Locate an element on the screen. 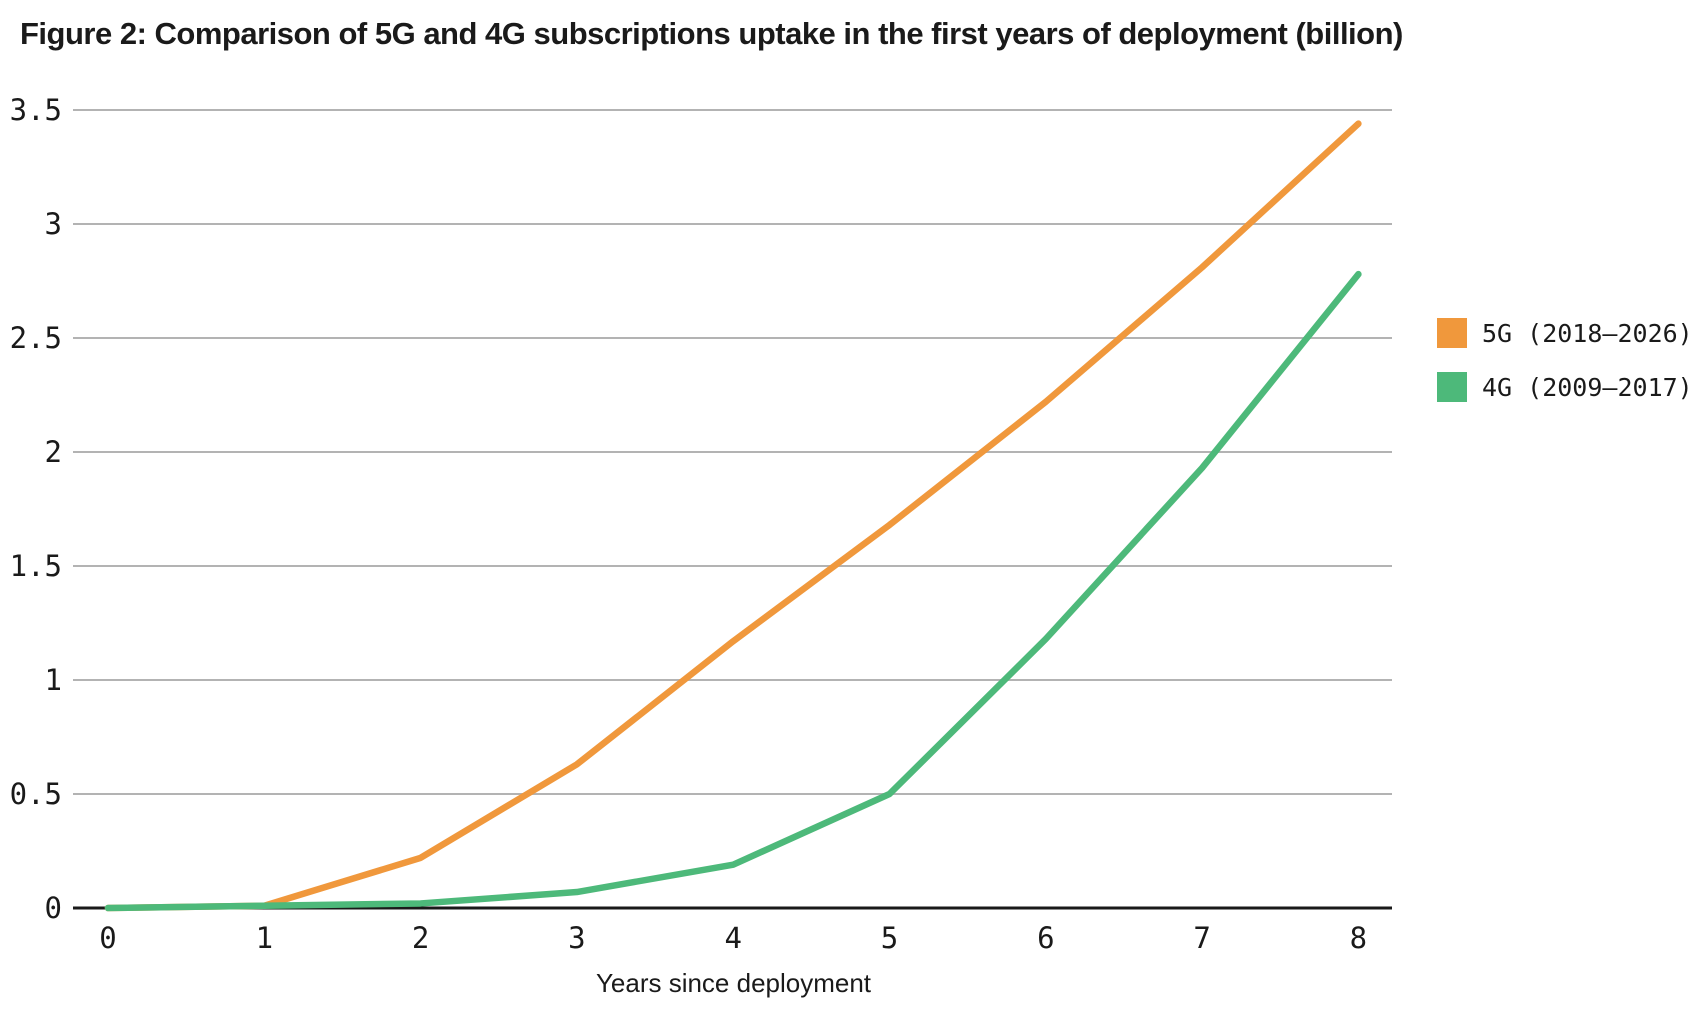 This screenshot has width=1704, height=1012. x-tick-label: 4 is located at coordinates (733, 938).